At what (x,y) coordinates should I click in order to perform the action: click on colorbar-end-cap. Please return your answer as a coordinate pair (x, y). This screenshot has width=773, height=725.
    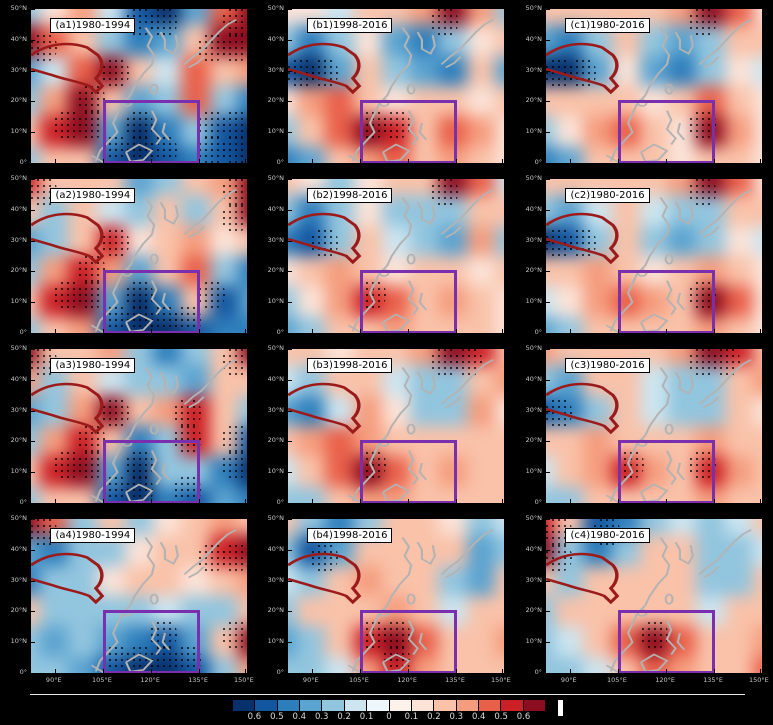
    Looking at the image, I should click on (560, 708).